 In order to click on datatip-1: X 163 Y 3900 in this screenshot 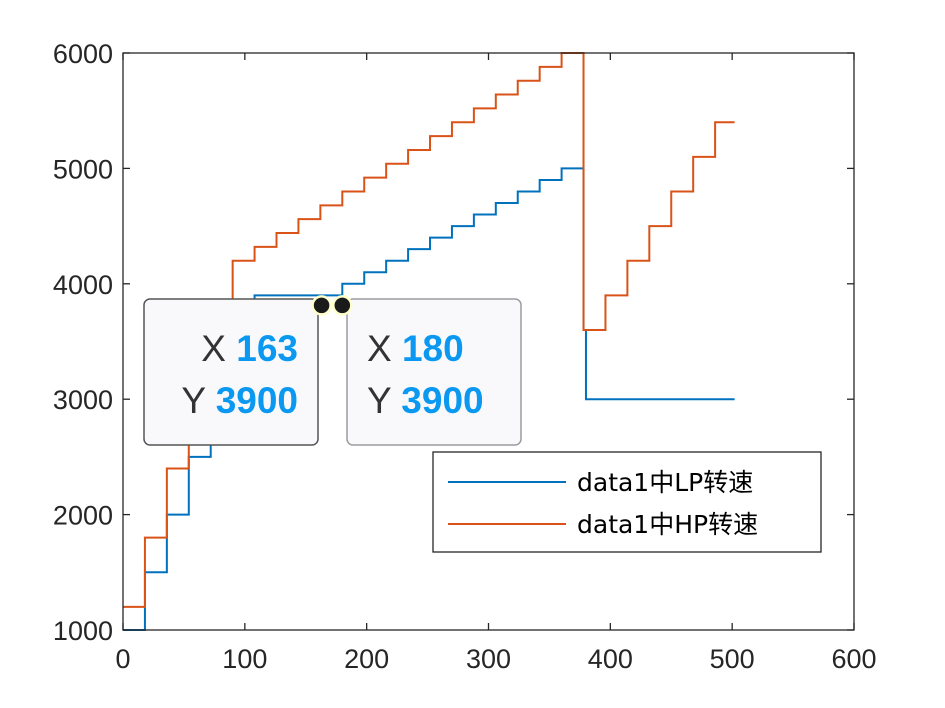, I will do `click(237, 370)`.